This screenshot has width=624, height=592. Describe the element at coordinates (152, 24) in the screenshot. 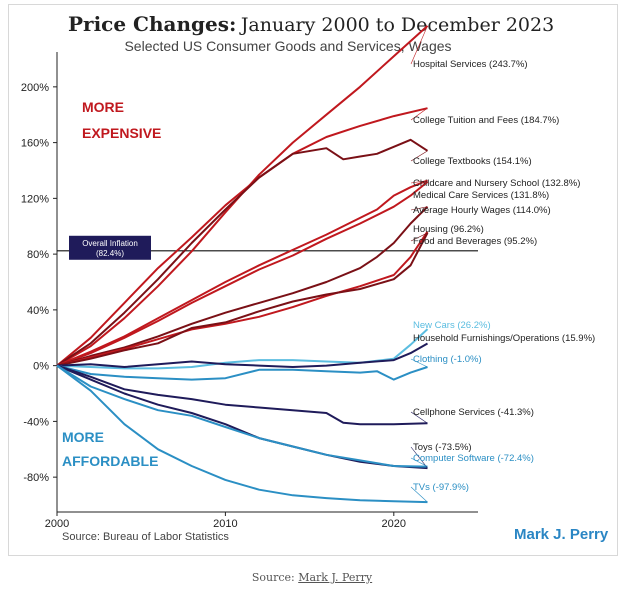

I see `title-bold: Price Changes:` at that location.